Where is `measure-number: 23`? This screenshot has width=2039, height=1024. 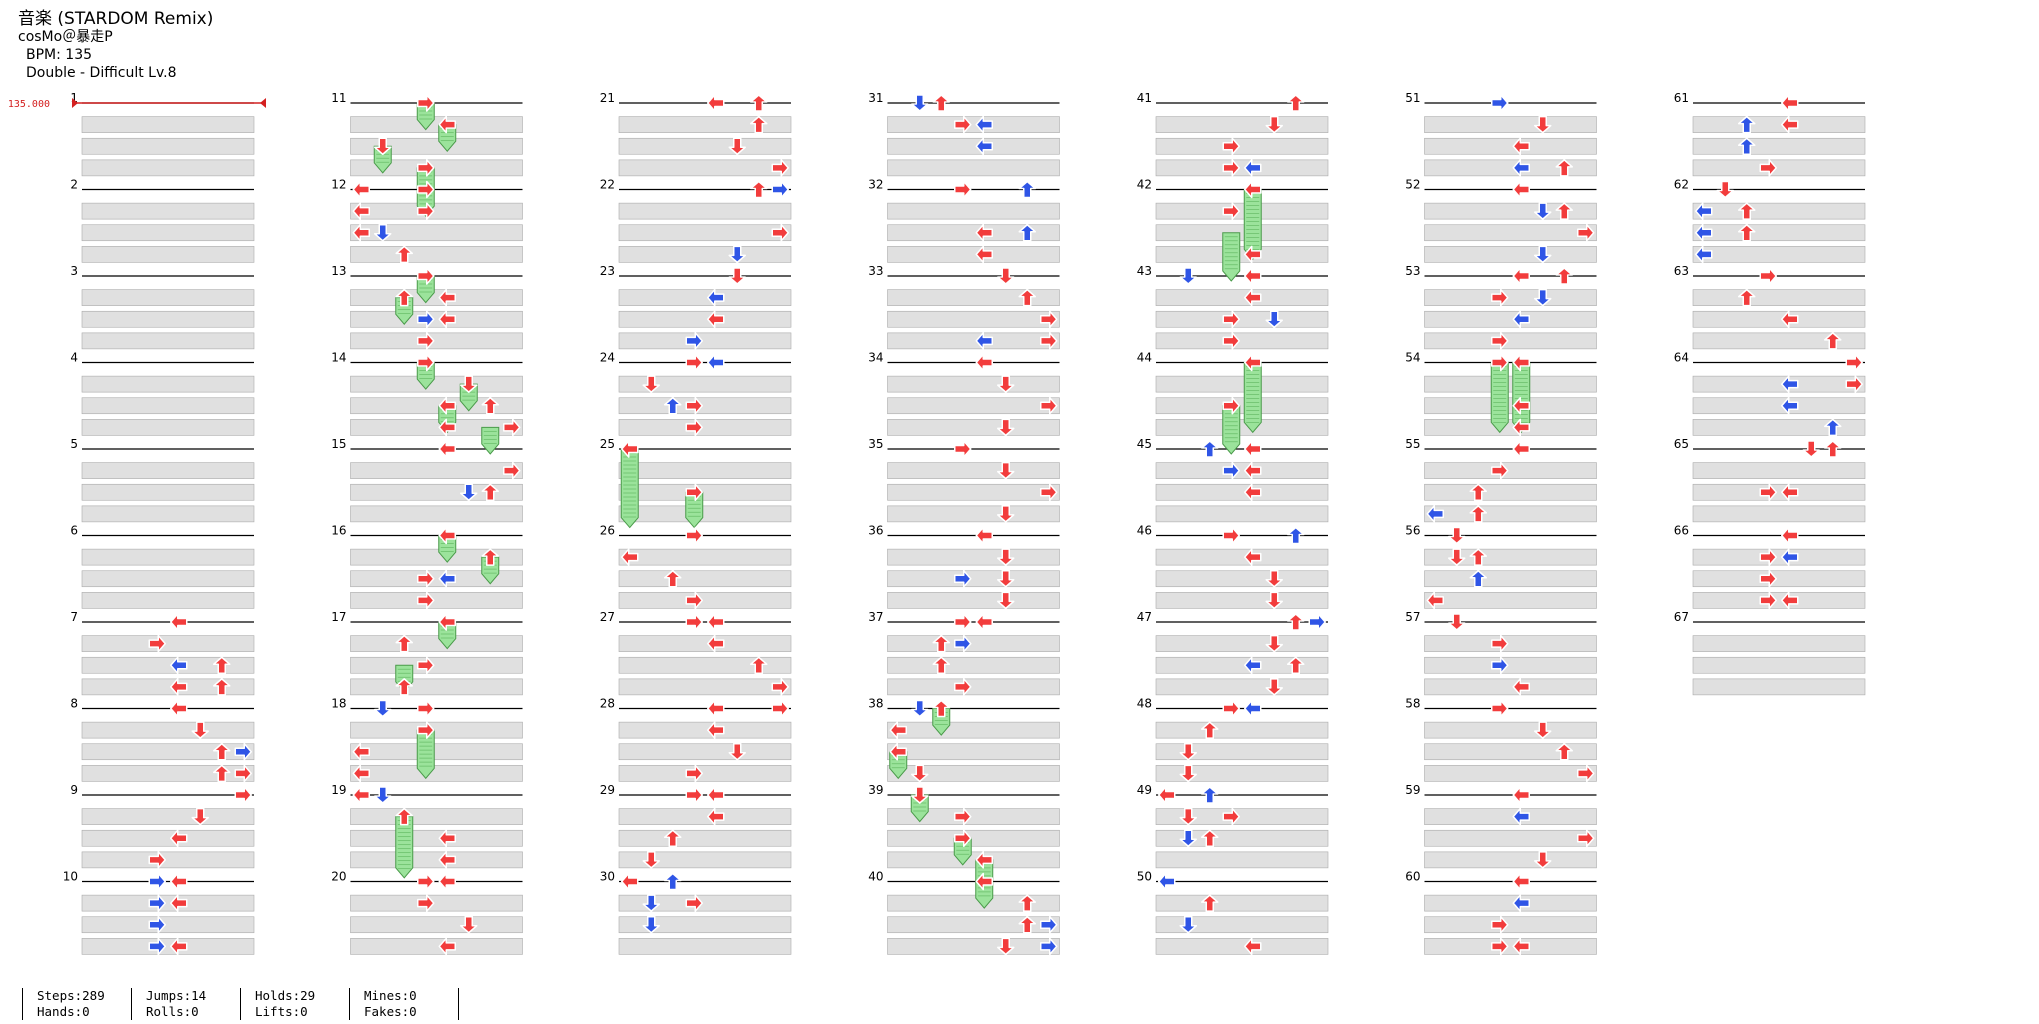 measure-number: 23 is located at coordinates (607, 271).